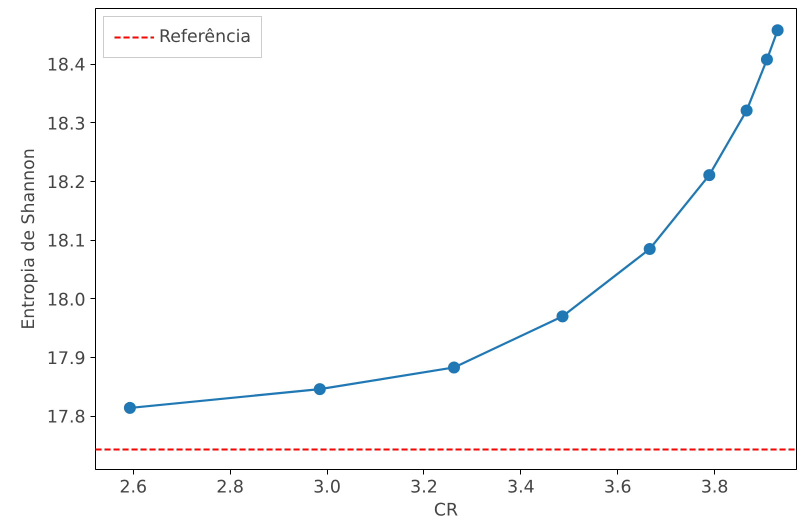  Describe the element at coordinates (521, 488) in the screenshot. I see `x-tick-label: 3.4` at that location.